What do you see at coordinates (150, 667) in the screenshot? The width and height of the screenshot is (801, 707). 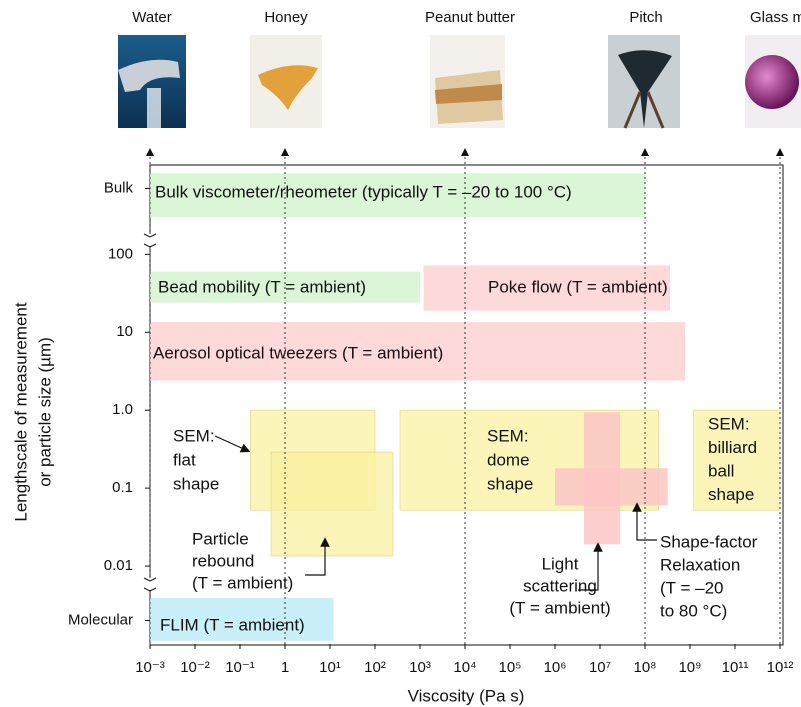 I see `x-tick-label: 10⁻³` at bounding box center [150, 667].